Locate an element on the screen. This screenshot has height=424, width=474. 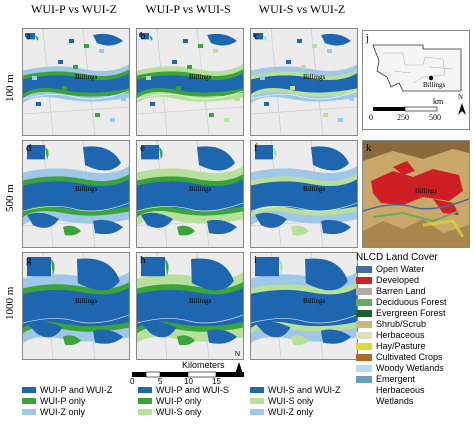
wui-map-panel: e Billings is located at coordinates (190, 194).